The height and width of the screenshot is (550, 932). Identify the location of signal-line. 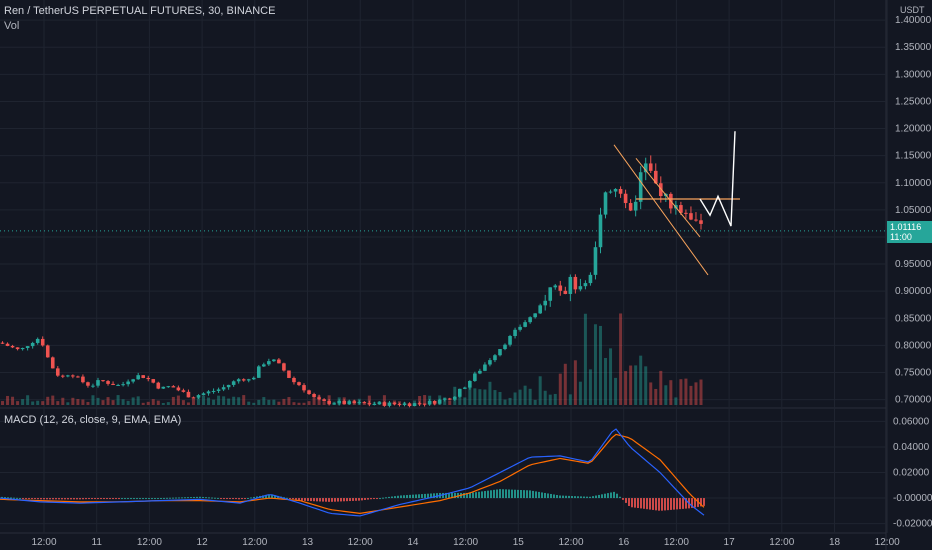
(352, 473).